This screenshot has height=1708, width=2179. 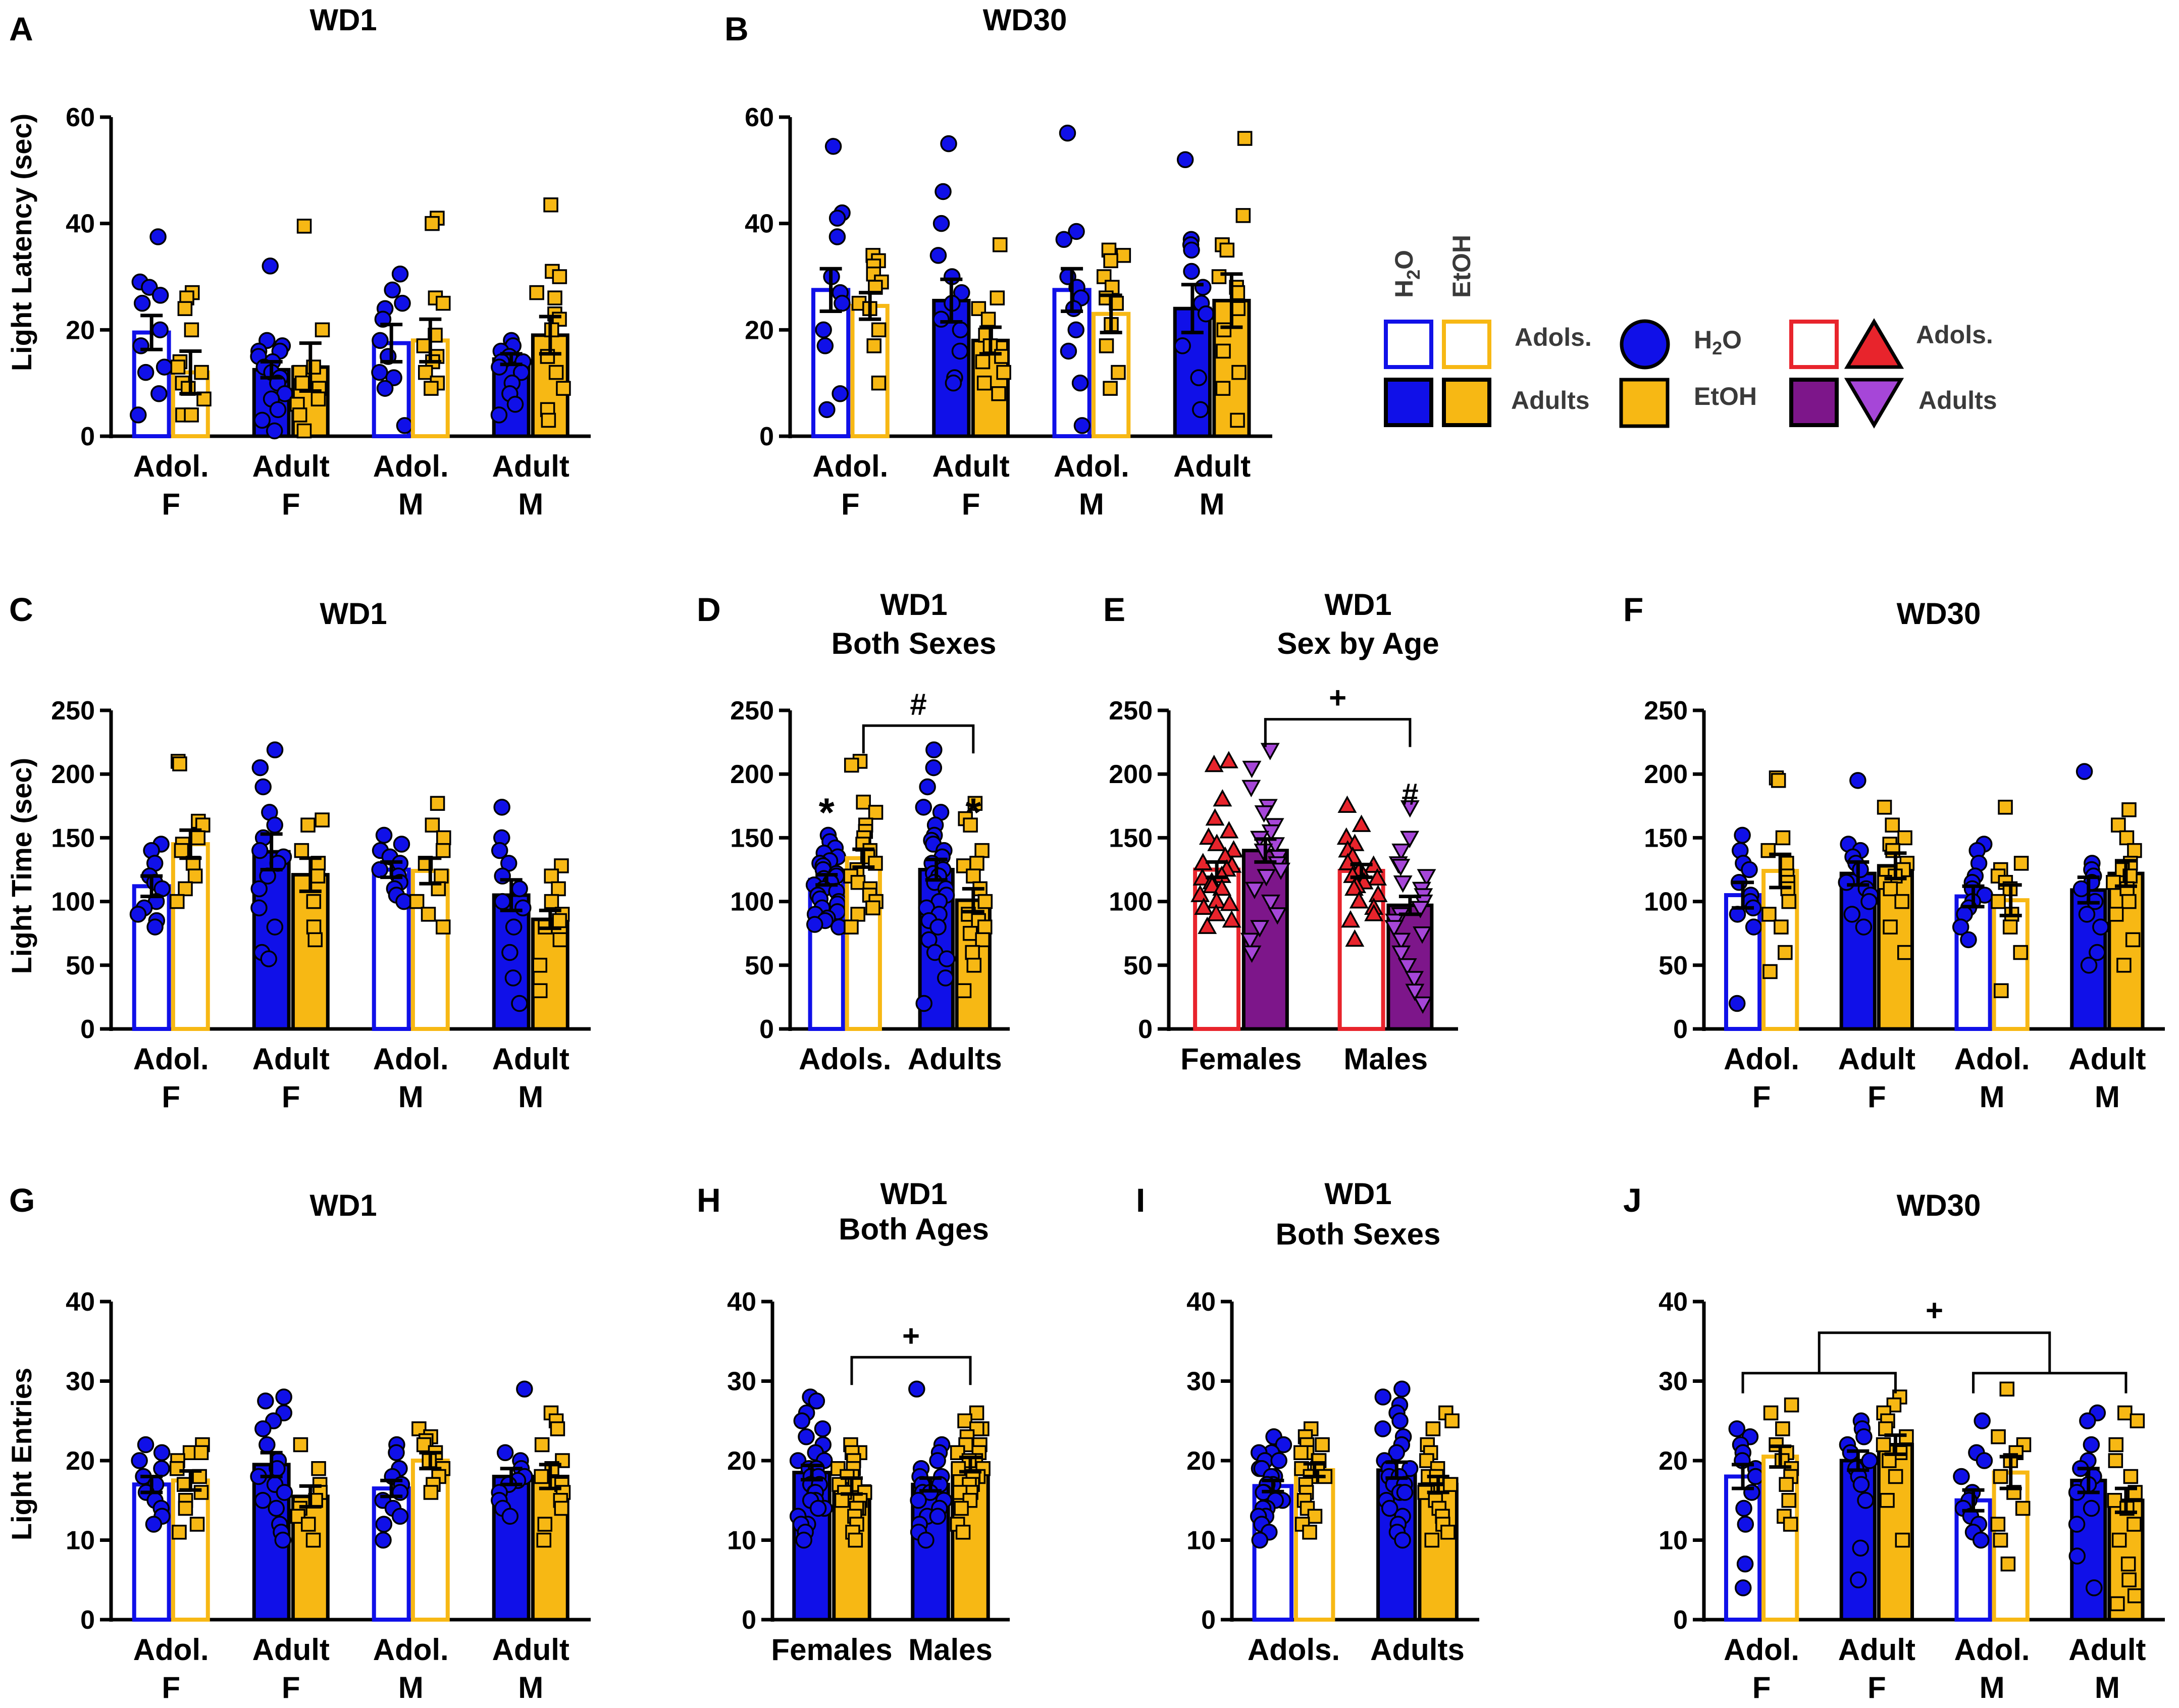 I want to click on panel-title: WD30, so click(x=1025, y=20).